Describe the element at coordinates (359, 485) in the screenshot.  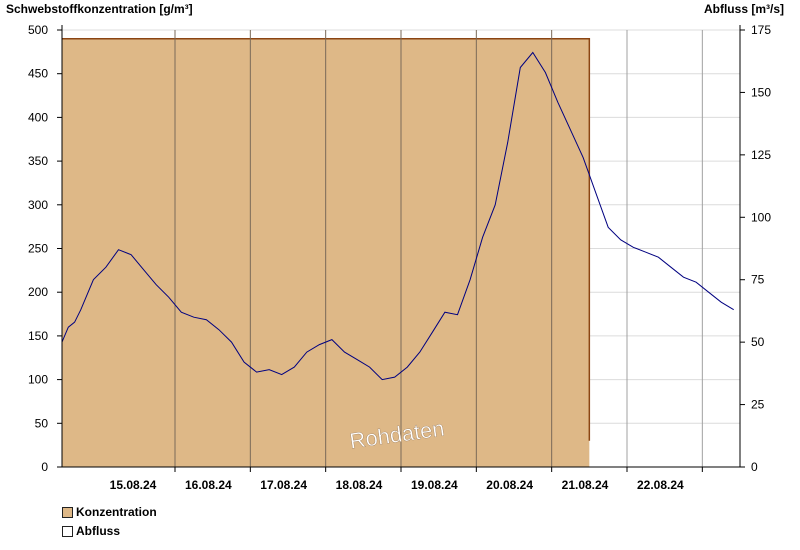
I see `x-tick-label-3: 18.08.24` at that location.